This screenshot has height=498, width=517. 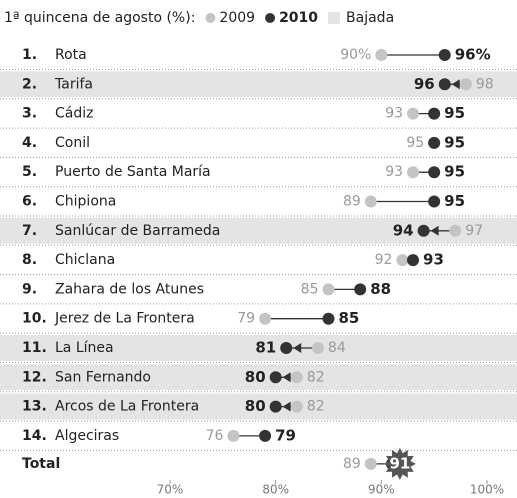 What do you see at coordinates (275, 490) in the screenshot?
I see `x-tick-label: 80%` at bounding box center [275, 490].